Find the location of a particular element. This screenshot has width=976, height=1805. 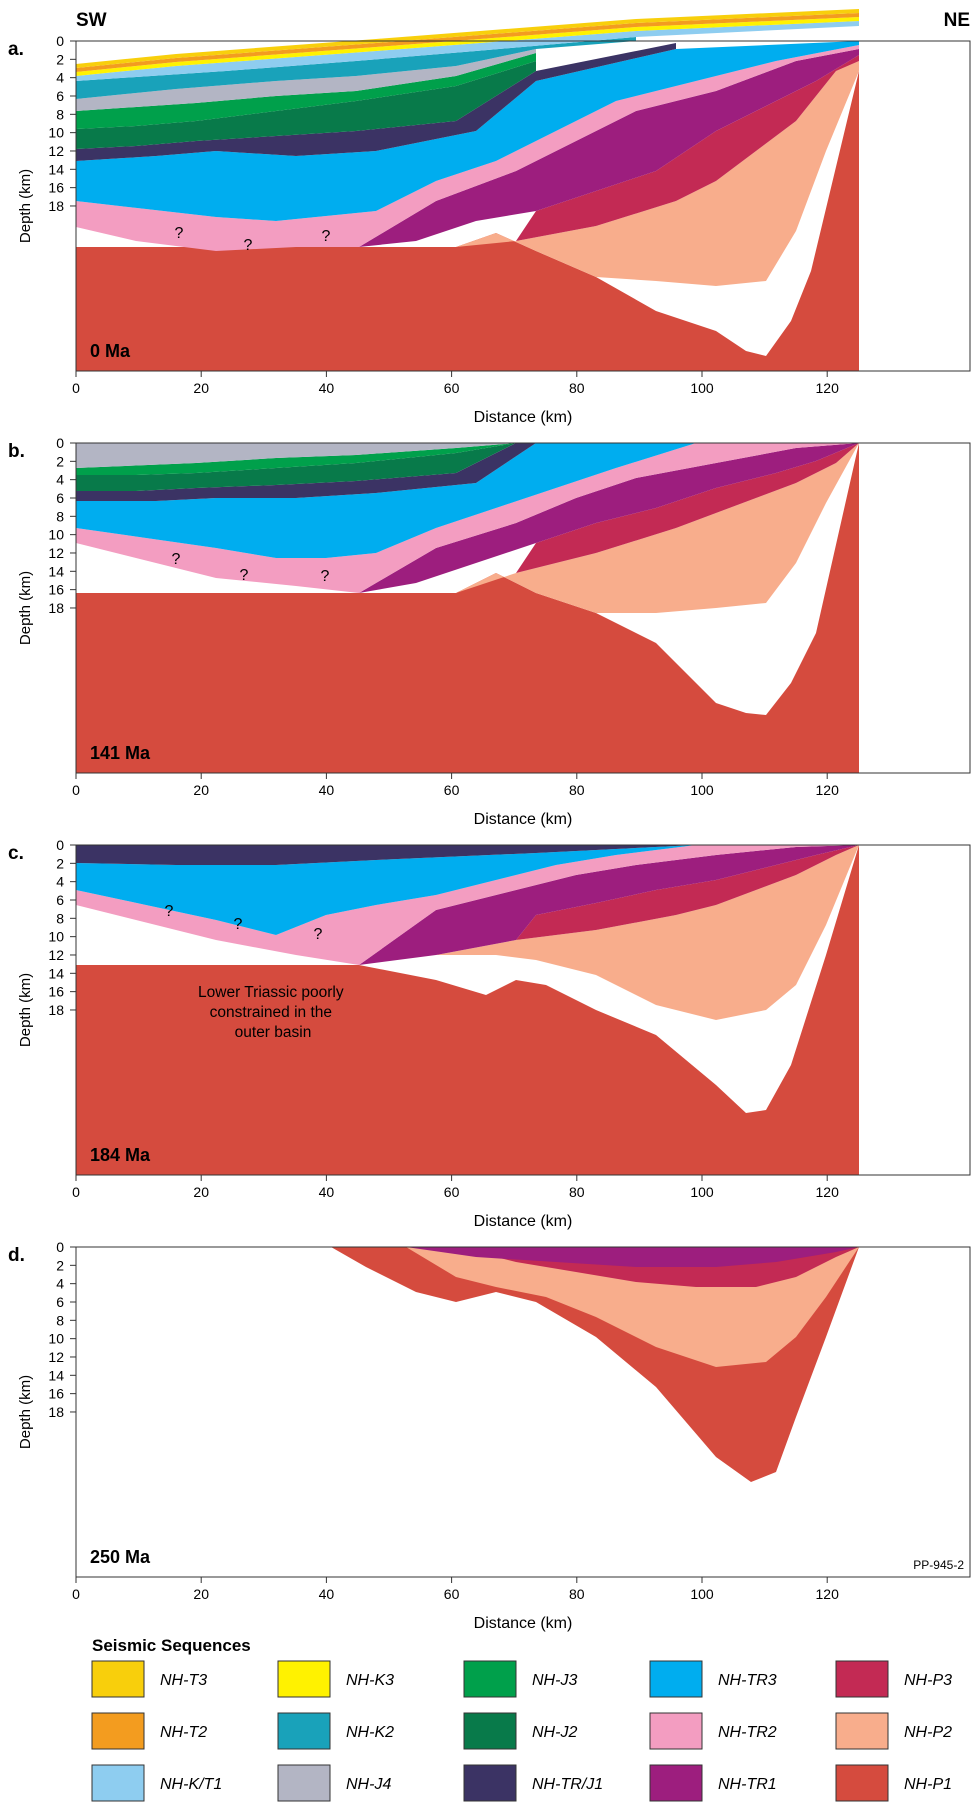

panel-age-label: 184 Ma is located at coordinates (120, 1155).